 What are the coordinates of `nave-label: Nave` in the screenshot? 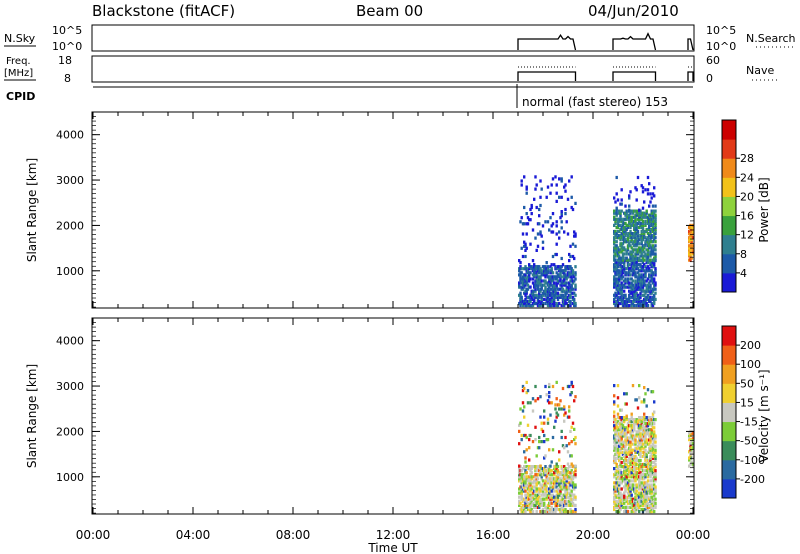 It's located at (760, 70).